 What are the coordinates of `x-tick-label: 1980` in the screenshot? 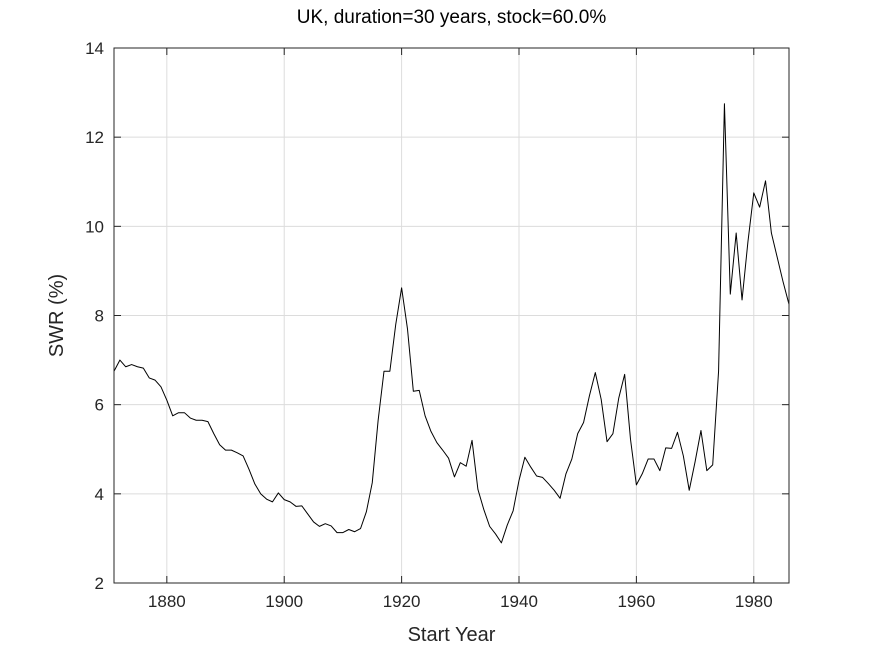 It's located at (754, 601).